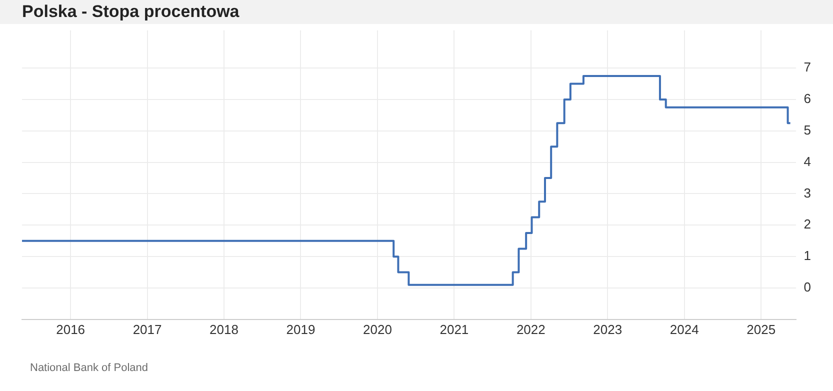 This screenshot has height=391, width=833. I want to click on x-tick-label: 2021, so click(454, 329).